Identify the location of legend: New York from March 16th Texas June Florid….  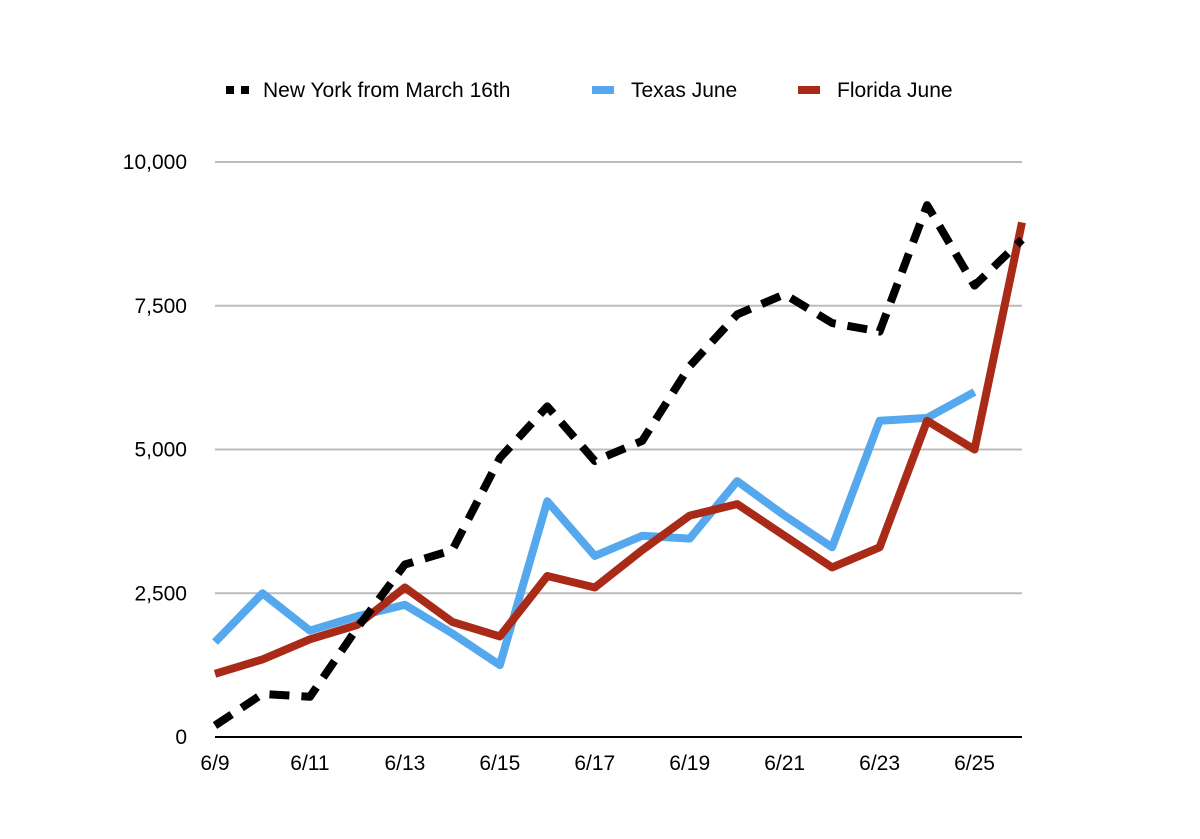
(589, 90).